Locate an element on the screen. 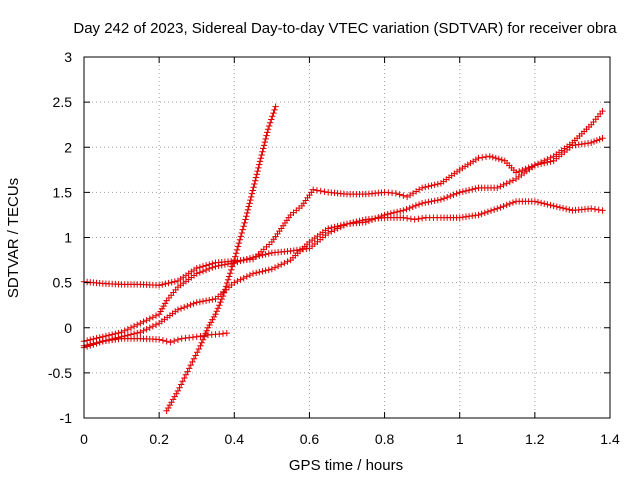 Image resolution: width=640 pixels, height=480 pixels. x-tick-label: 0 is located at coordinates (84, 439).